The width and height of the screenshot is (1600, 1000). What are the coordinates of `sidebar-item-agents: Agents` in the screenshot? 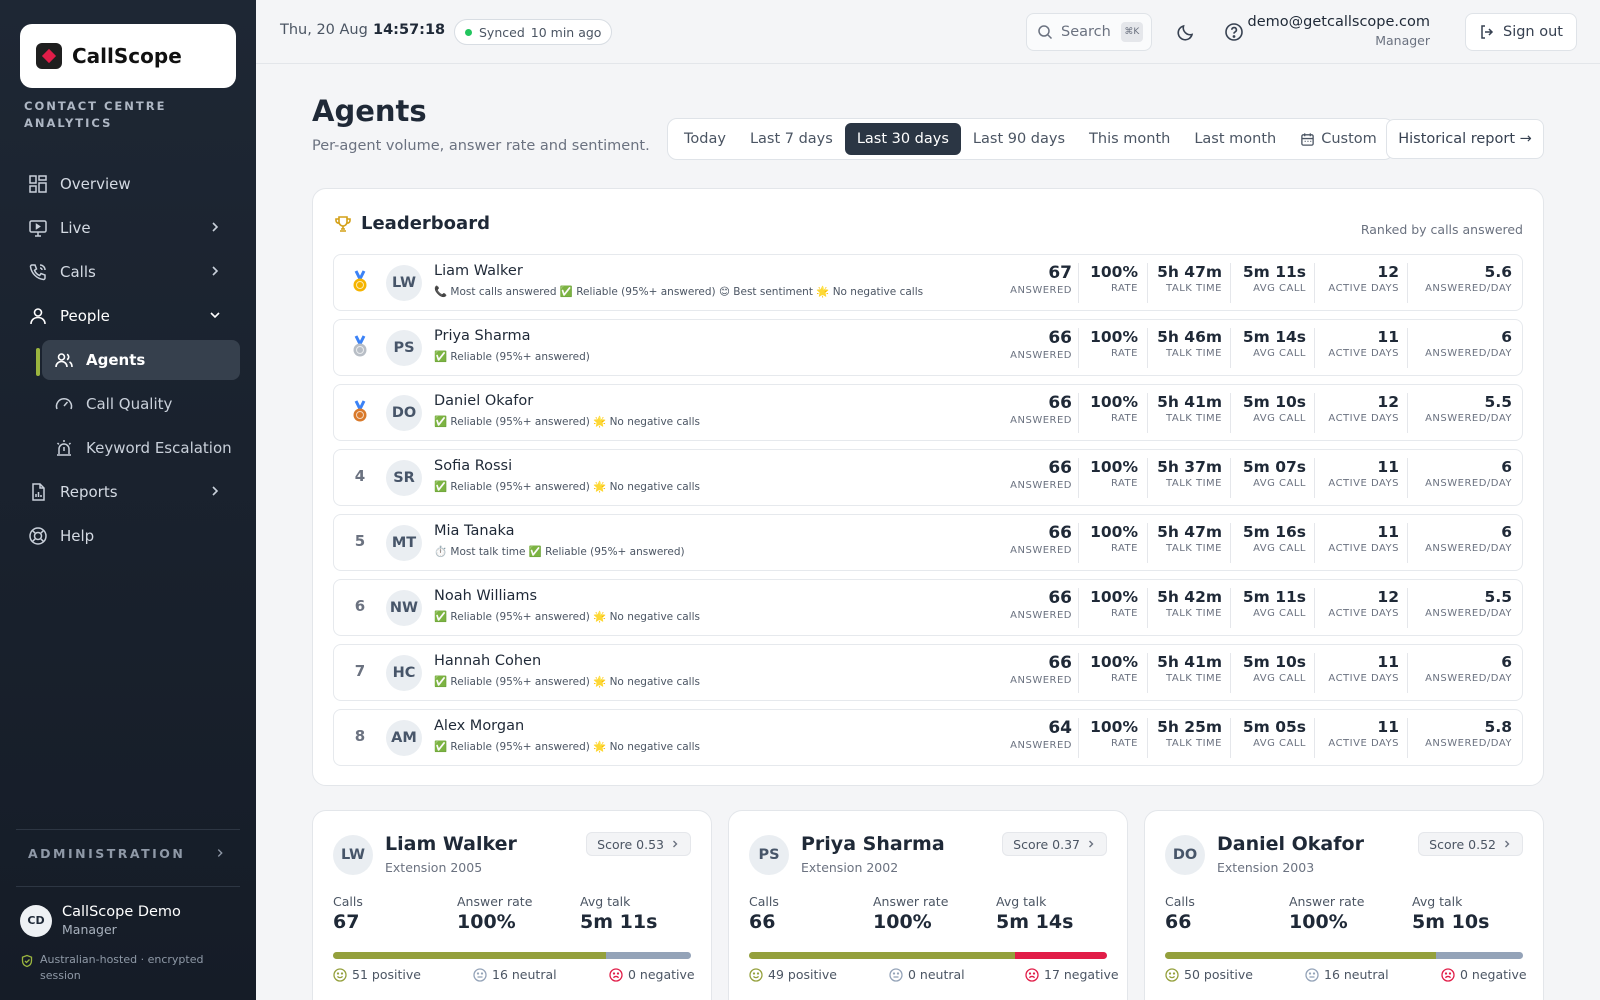 It's located at (141, 360).